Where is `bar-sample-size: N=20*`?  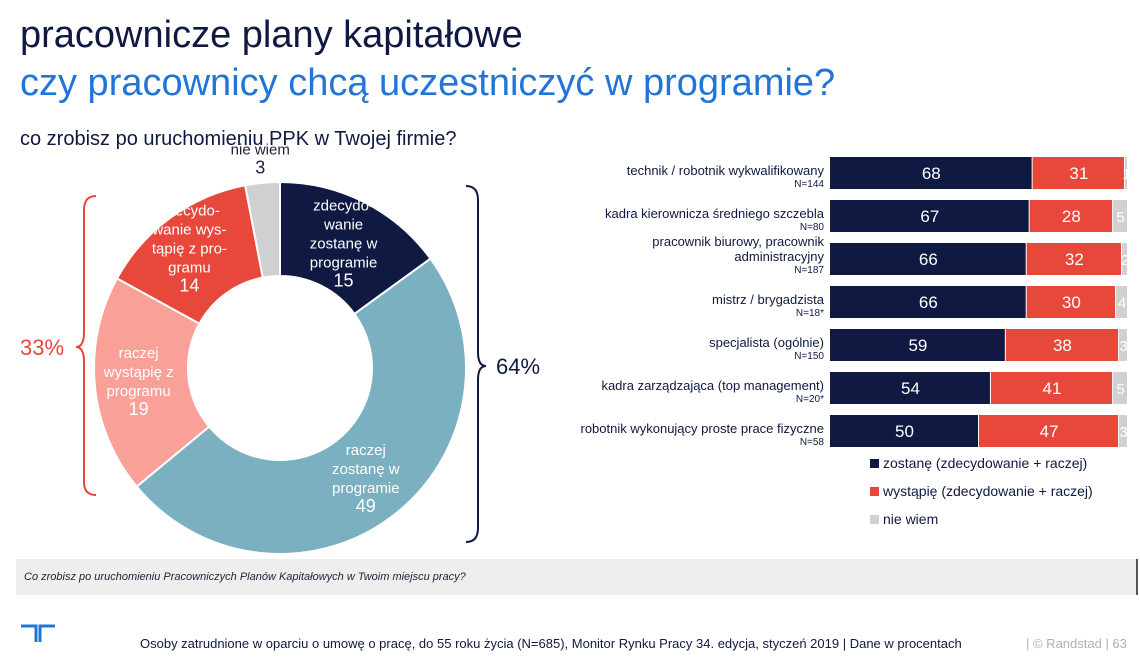 bar-sample-size: N=20* is located at coordinates (810, 399).